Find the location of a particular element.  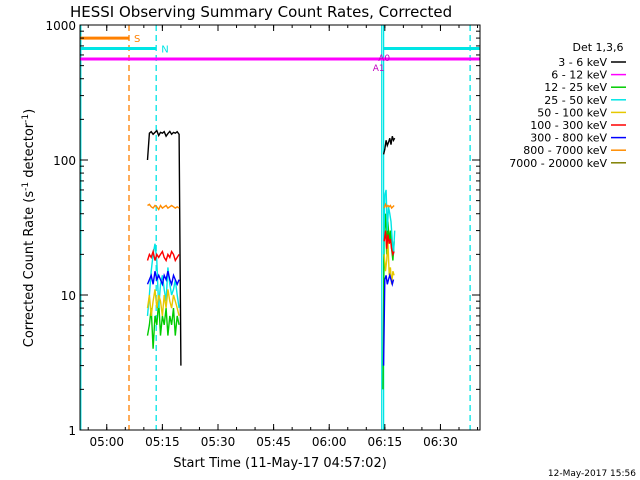

status-bar-label-1: N is located at coordinates (164, 49).